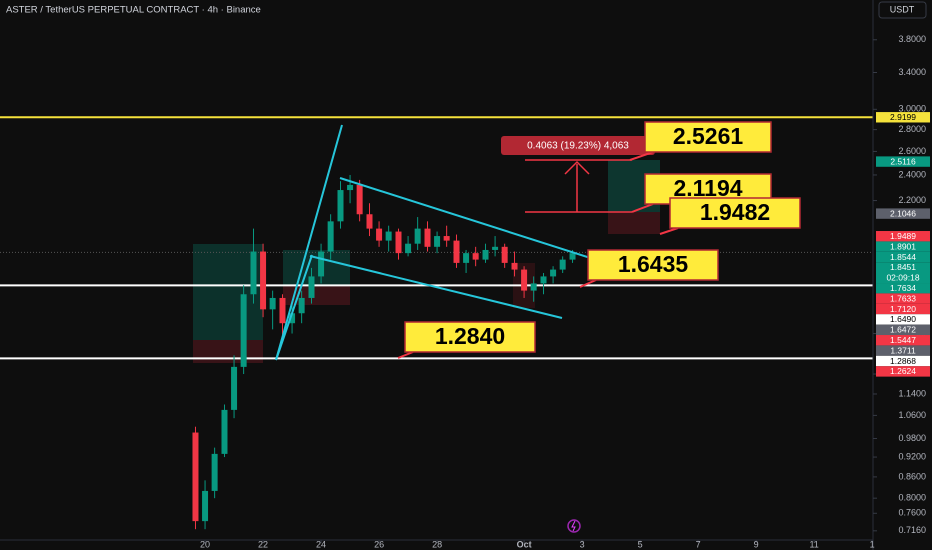  I want to click on currency-box, so click(902, 10).